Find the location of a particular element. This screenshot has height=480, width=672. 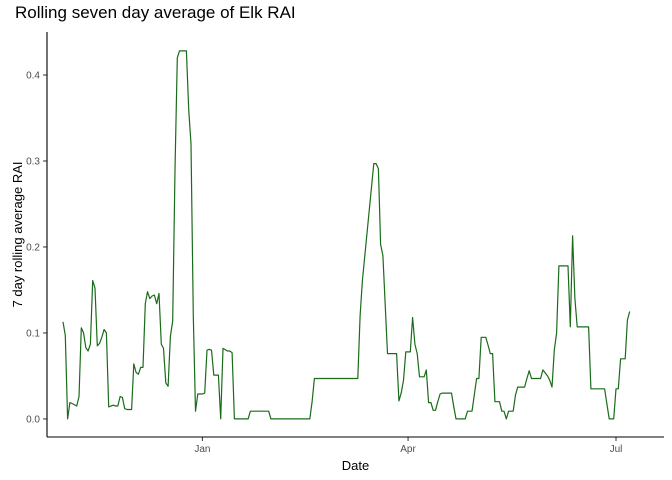

y-axis-title: 7 day rolling average RAI is located at coordinates (17, 235).